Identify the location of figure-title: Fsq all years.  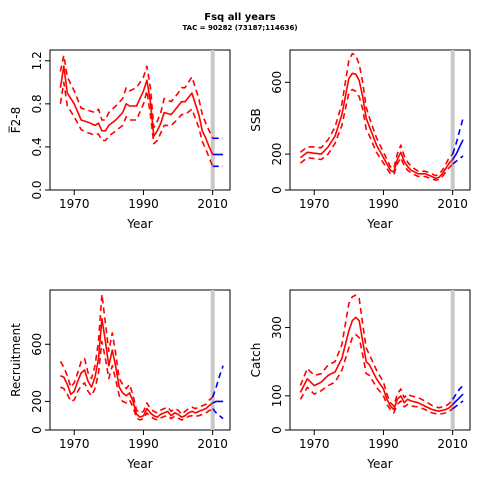
(239, 17).